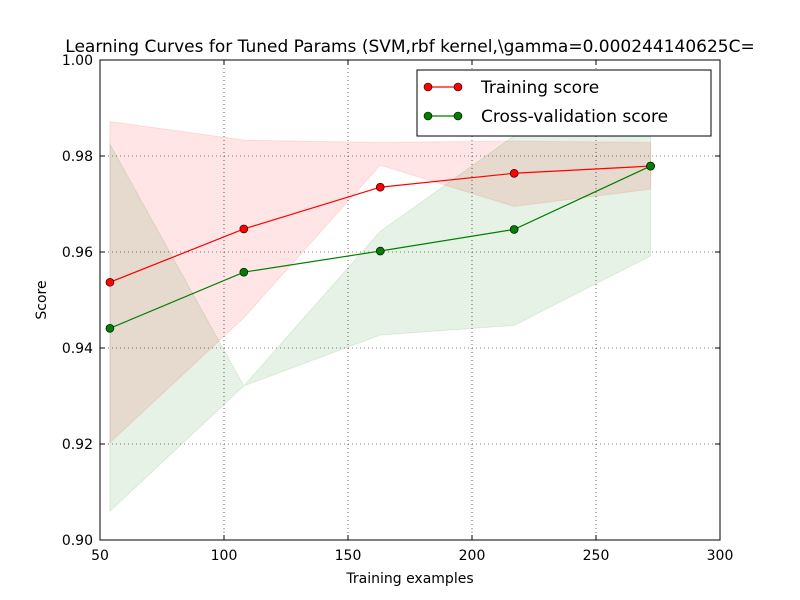 This screenshot has height=600, width=800. Describe the element at coordinates (472, 556) in the screenshot. I see `x-tick-label: 200` at that location.